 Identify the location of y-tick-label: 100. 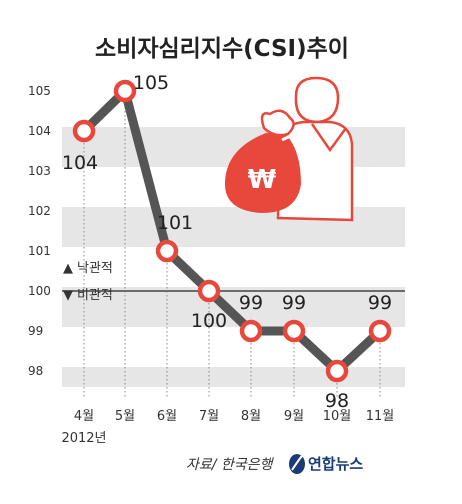
(39, 291).